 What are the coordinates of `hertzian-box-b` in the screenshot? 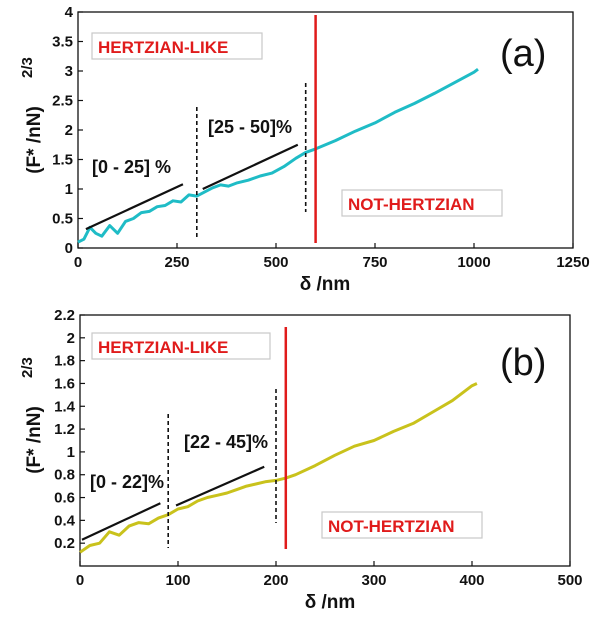 It's located at (181, 346).